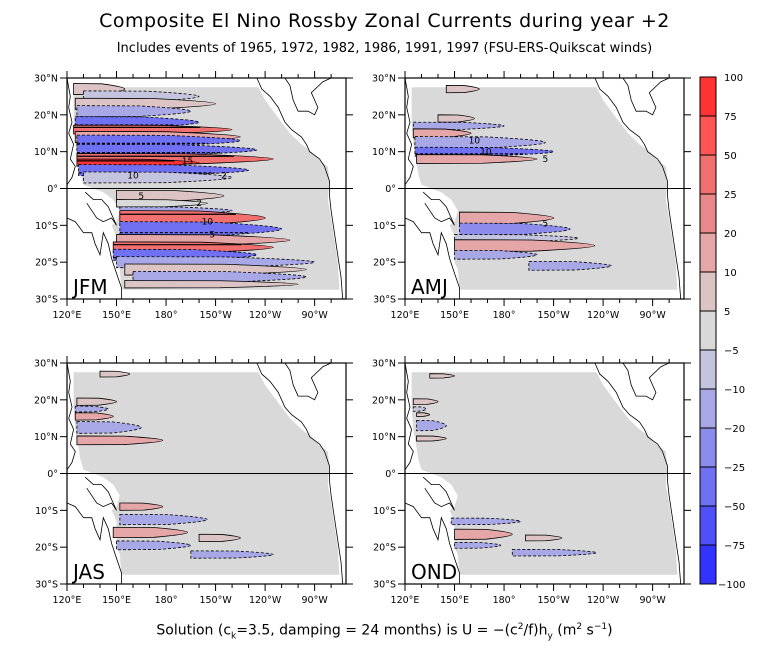 The width and height of the screenshot is (769, 663). What do you see at coordinates (734, 429) in the screenshot?
I see `colorbar-label: −20` at bounding box center [734, 429].